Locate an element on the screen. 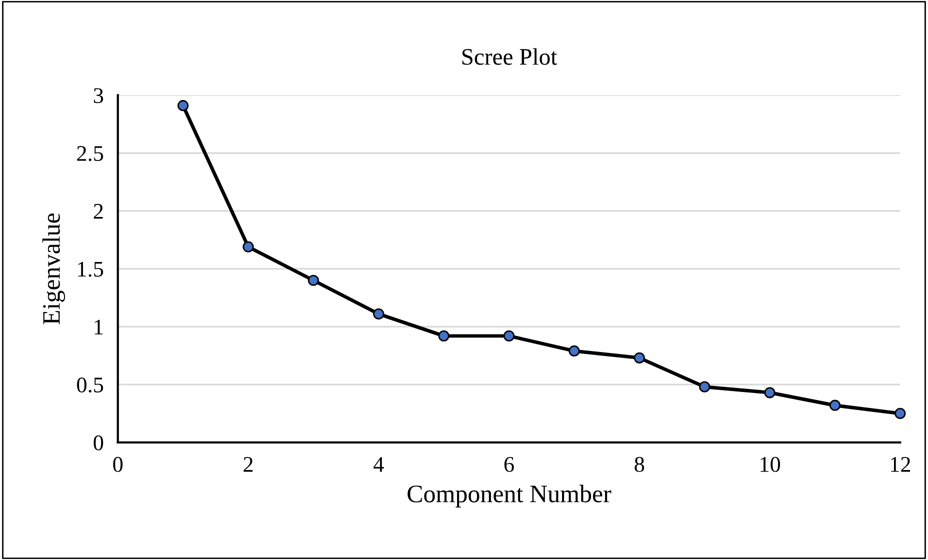  x-tick-label: 4 is located at coordinates (379, 464).